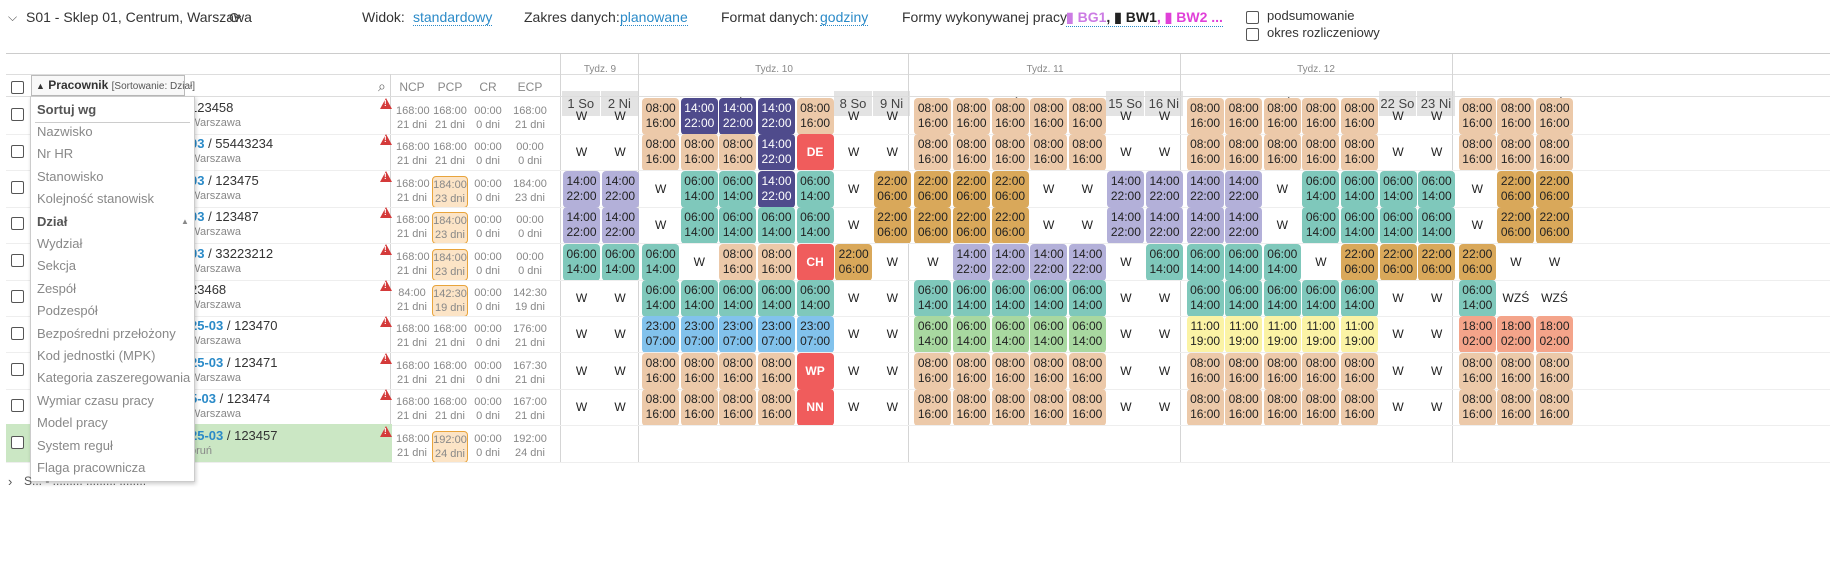 This screenshot has height=563, width=1830. Describe the element at coordinates (235, 18) in the screenshot. I see `refresh-icon: ⟳` at that location.